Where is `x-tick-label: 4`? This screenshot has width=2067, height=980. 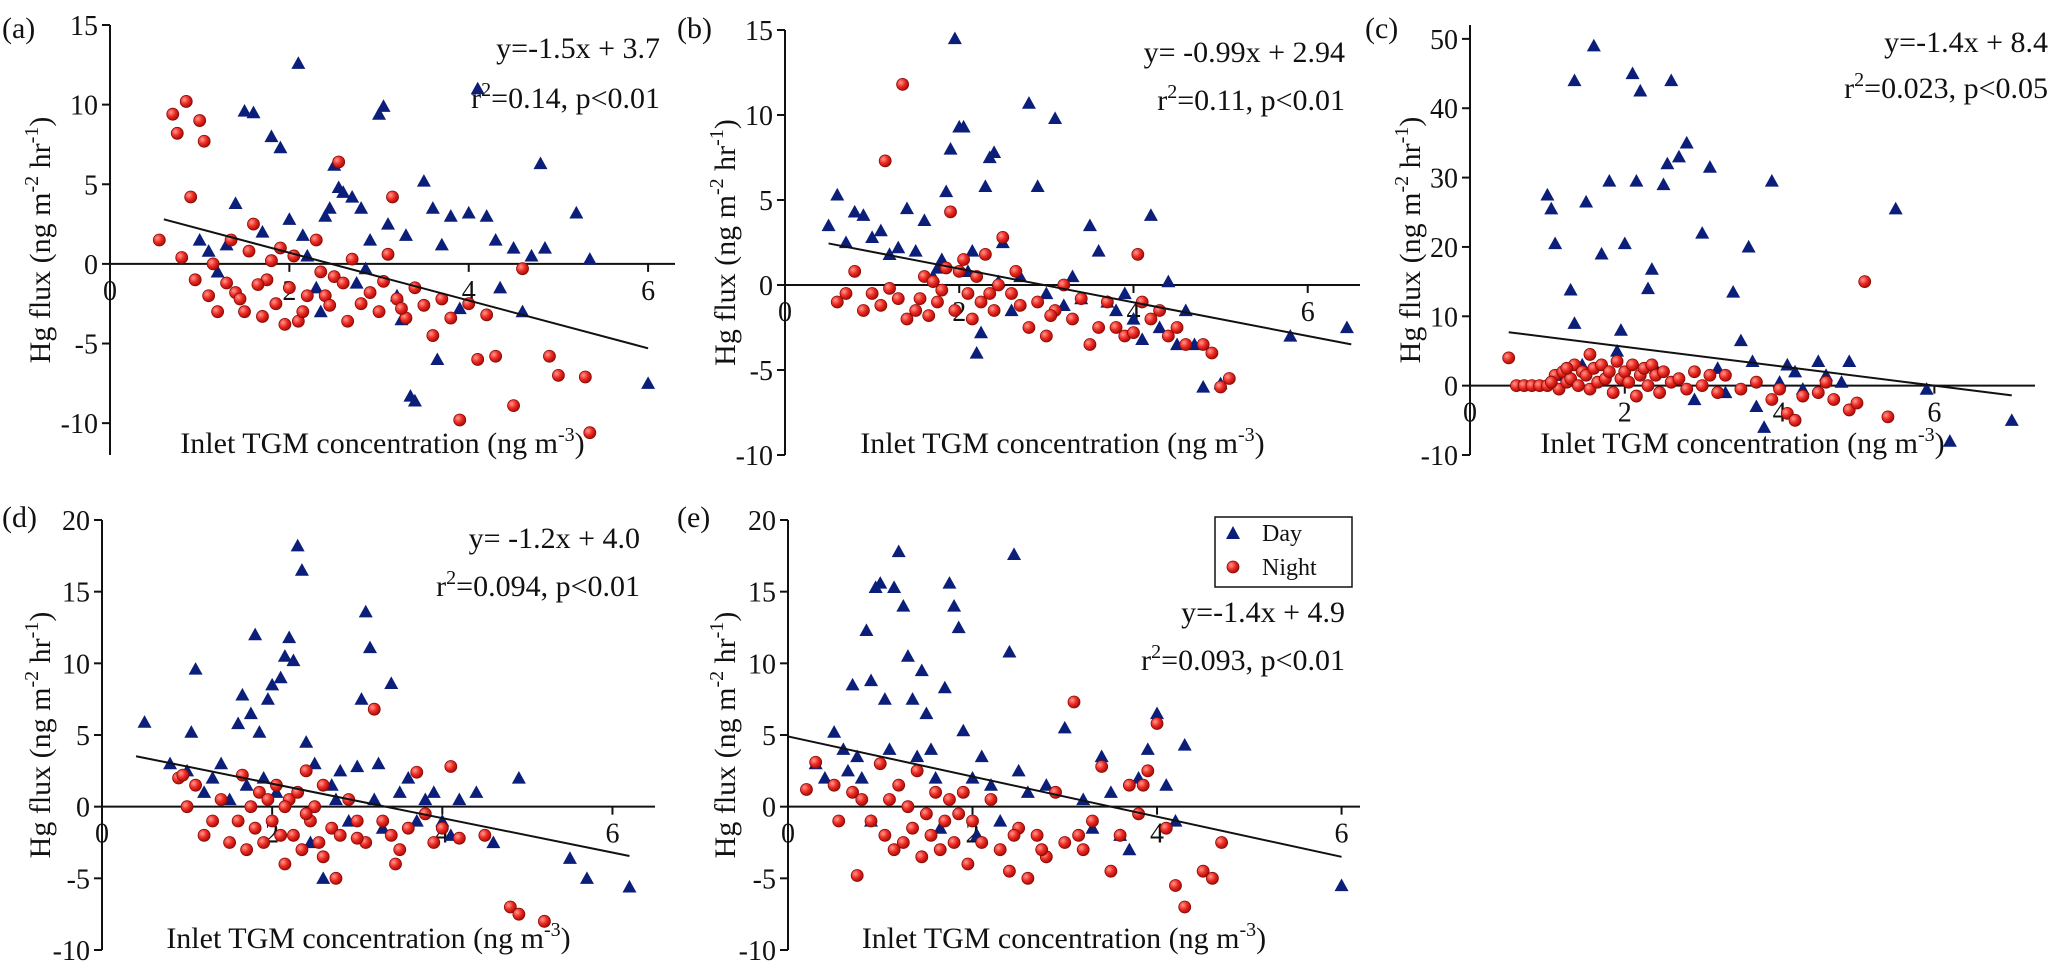
x-tick-label: 4 is located at coordinates (1780, 413).